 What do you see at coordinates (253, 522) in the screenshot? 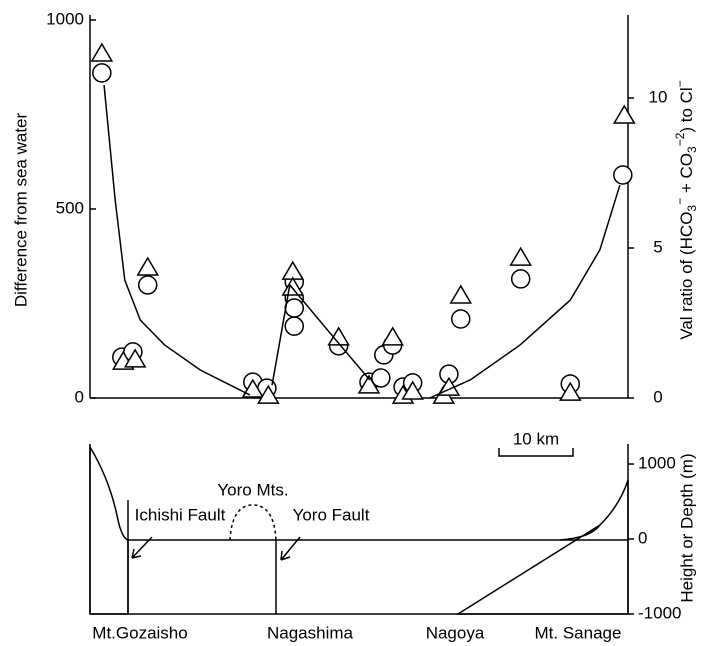
I see `mountain-dome` at bounding box center [253, 522].